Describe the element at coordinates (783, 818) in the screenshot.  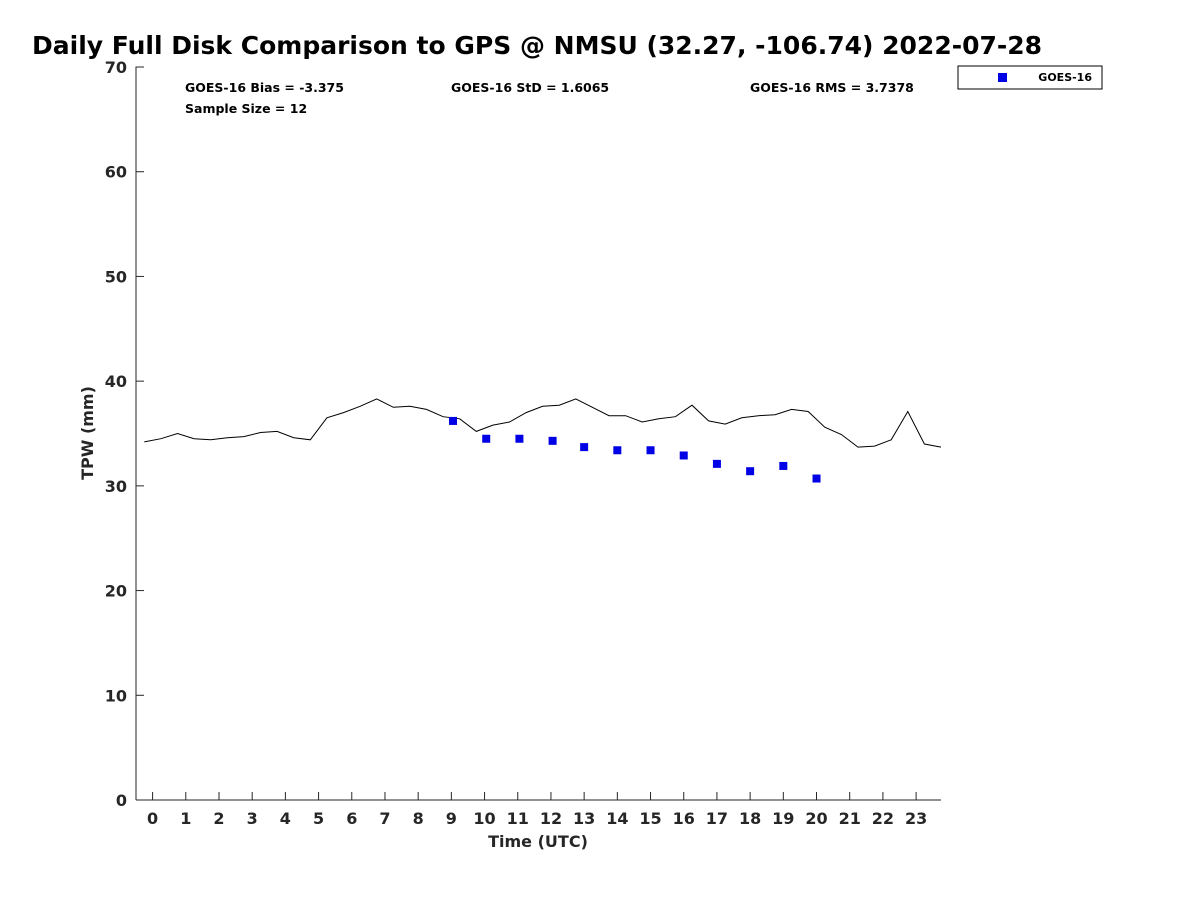
I see `x-tick-label: 19` at that location.